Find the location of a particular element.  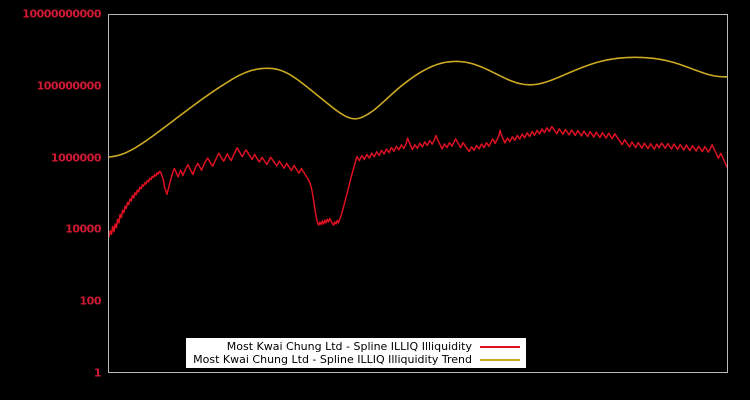

y-tick-label: 100 is located at coordinates (90, 301).